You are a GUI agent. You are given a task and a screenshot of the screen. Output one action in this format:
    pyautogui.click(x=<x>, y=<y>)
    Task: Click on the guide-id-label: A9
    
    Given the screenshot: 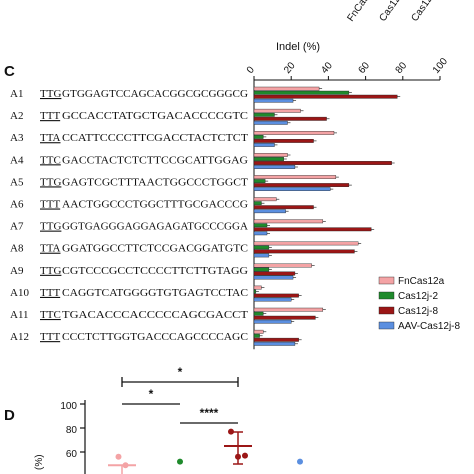 What is the action you would take?
    pyautogui.click(x=17, y=271)
    